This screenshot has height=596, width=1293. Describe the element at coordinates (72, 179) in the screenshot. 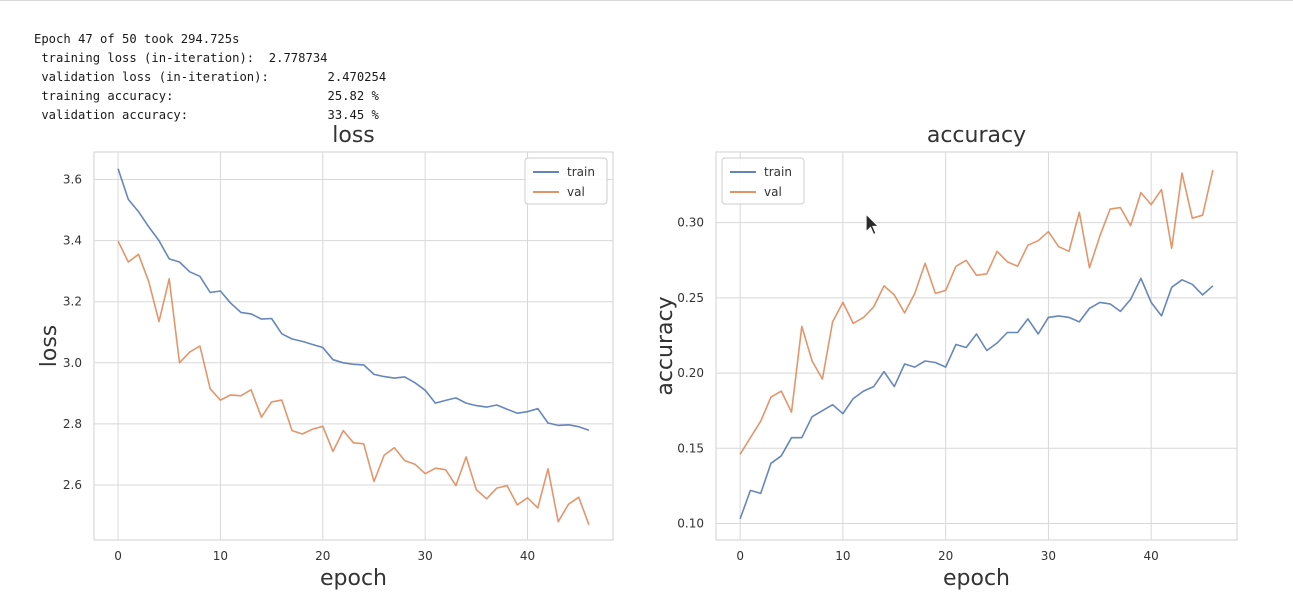

I see `chart-0-y-tick-label: 3.6` at that location.